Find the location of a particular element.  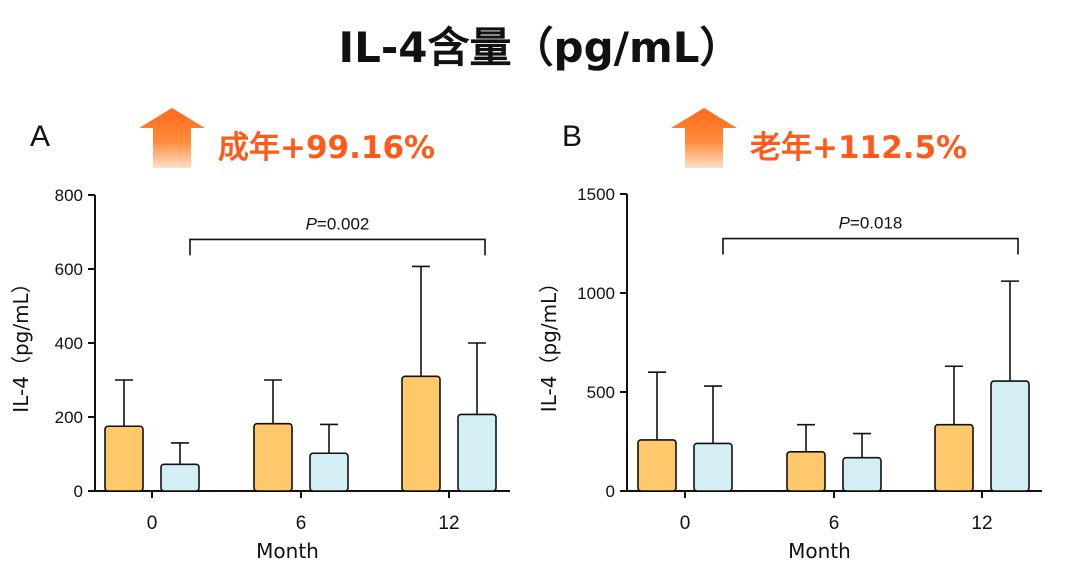

panel-b-x-tick-label: 6 is located at coordinates (834, 523).